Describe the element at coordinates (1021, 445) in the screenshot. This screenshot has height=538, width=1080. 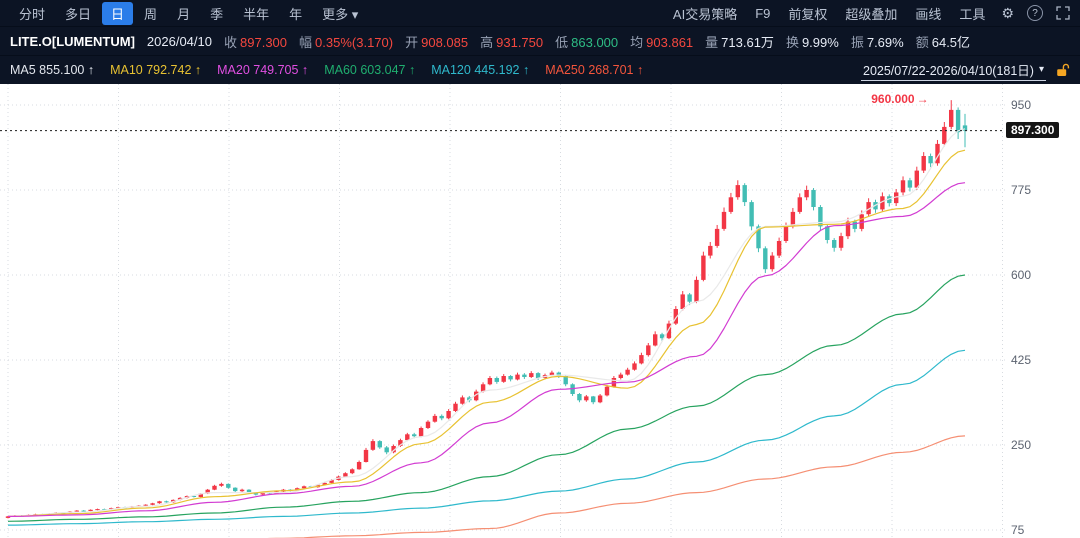
I see `y-axis-tick: 250` at that location.